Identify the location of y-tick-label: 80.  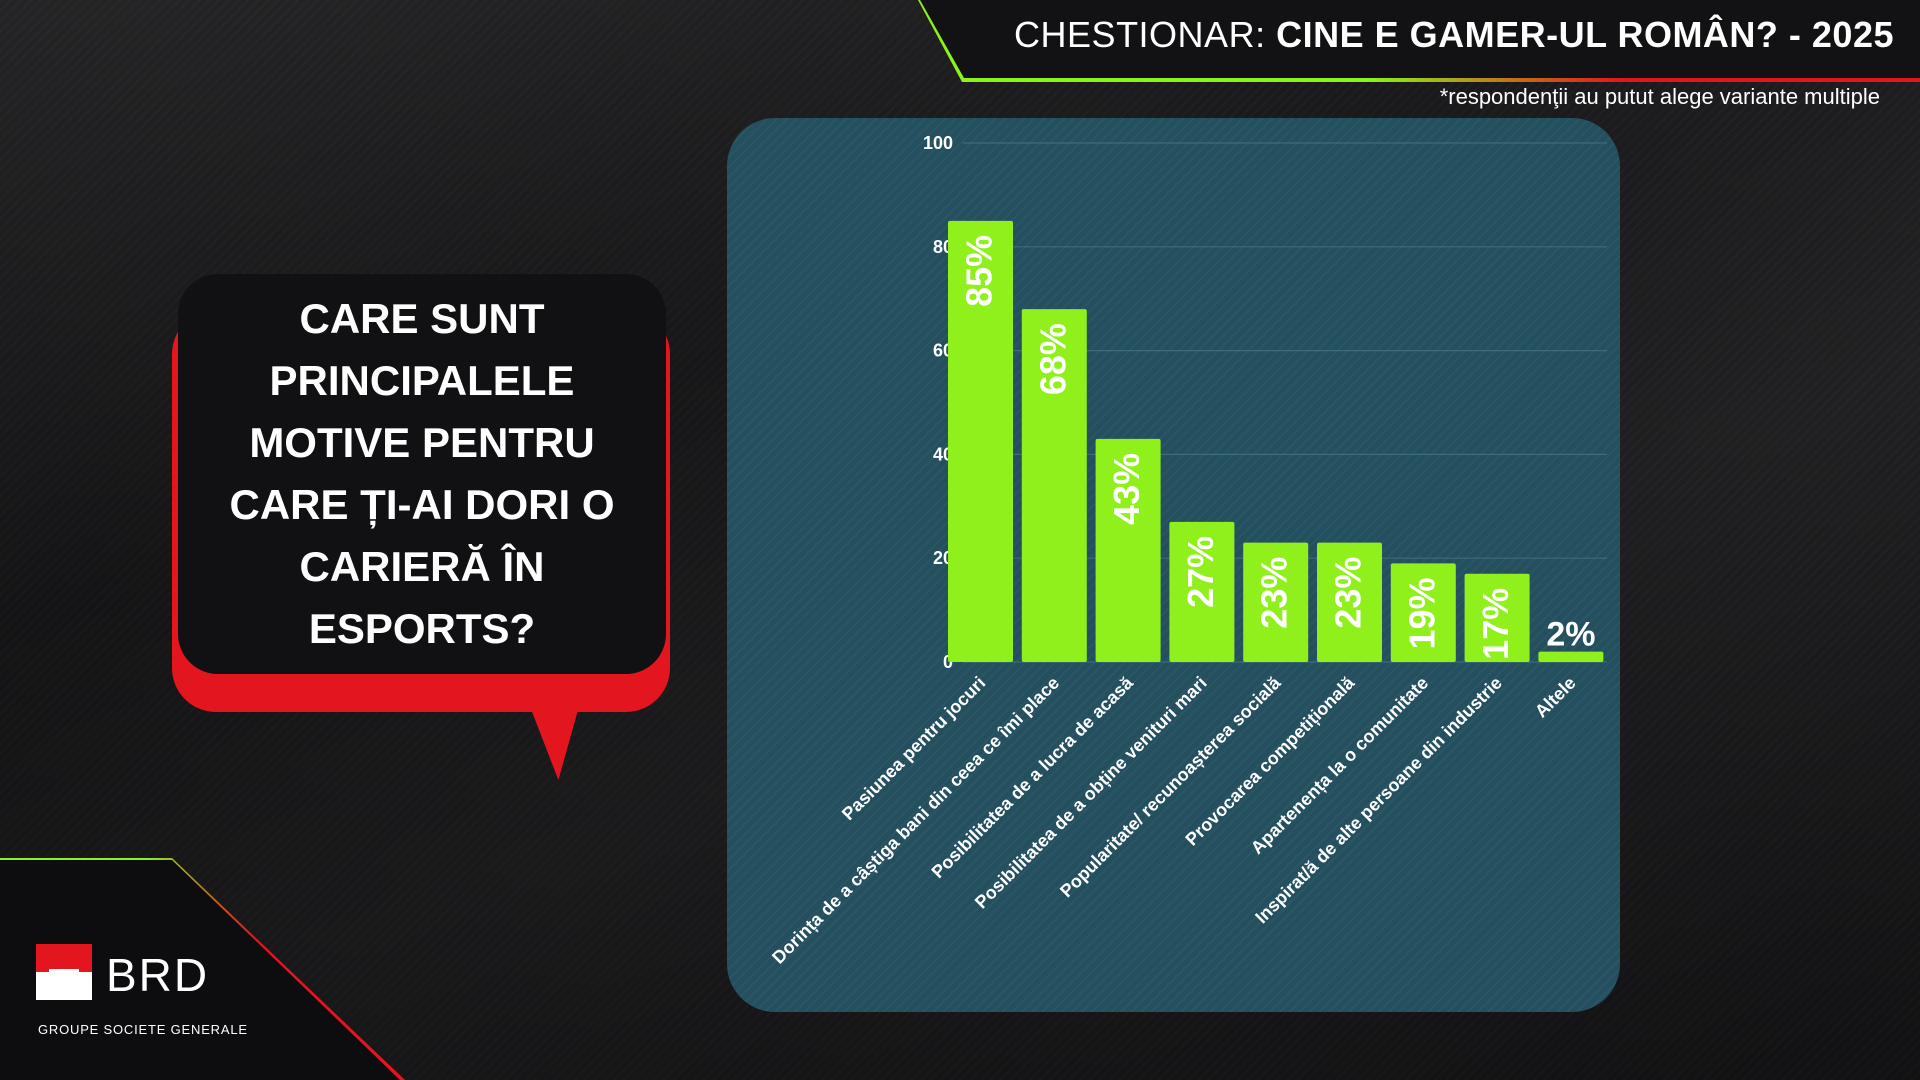
(943, 247).